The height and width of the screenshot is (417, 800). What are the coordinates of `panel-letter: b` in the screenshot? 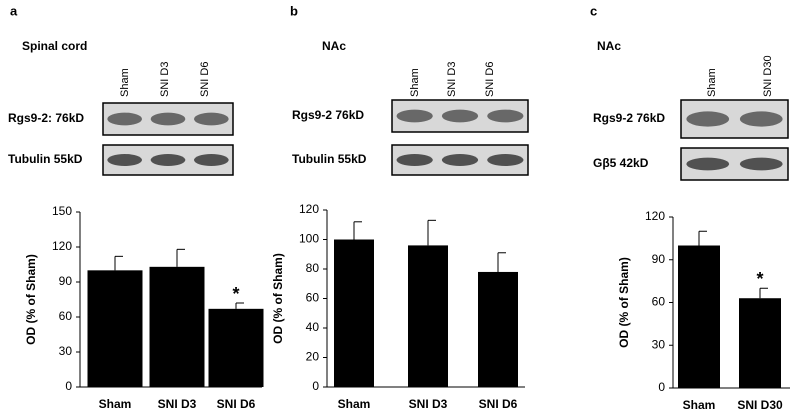 It's located at (294, 10).